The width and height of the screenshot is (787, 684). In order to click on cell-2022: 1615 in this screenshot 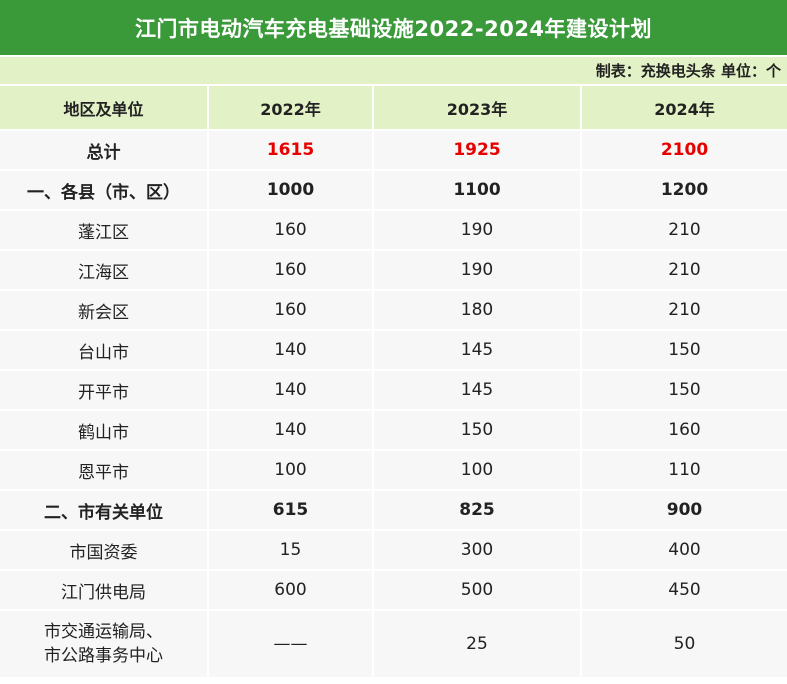, I will do `click(291, 150)`.